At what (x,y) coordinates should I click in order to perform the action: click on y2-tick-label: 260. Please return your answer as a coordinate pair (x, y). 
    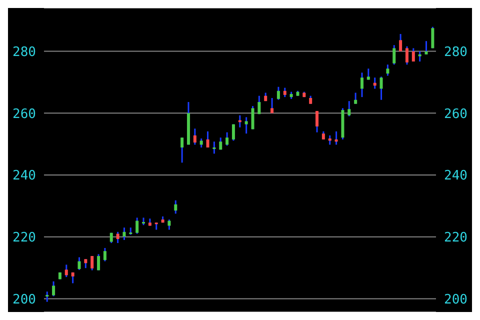
    Looking at the image, I should click on (456, 114).